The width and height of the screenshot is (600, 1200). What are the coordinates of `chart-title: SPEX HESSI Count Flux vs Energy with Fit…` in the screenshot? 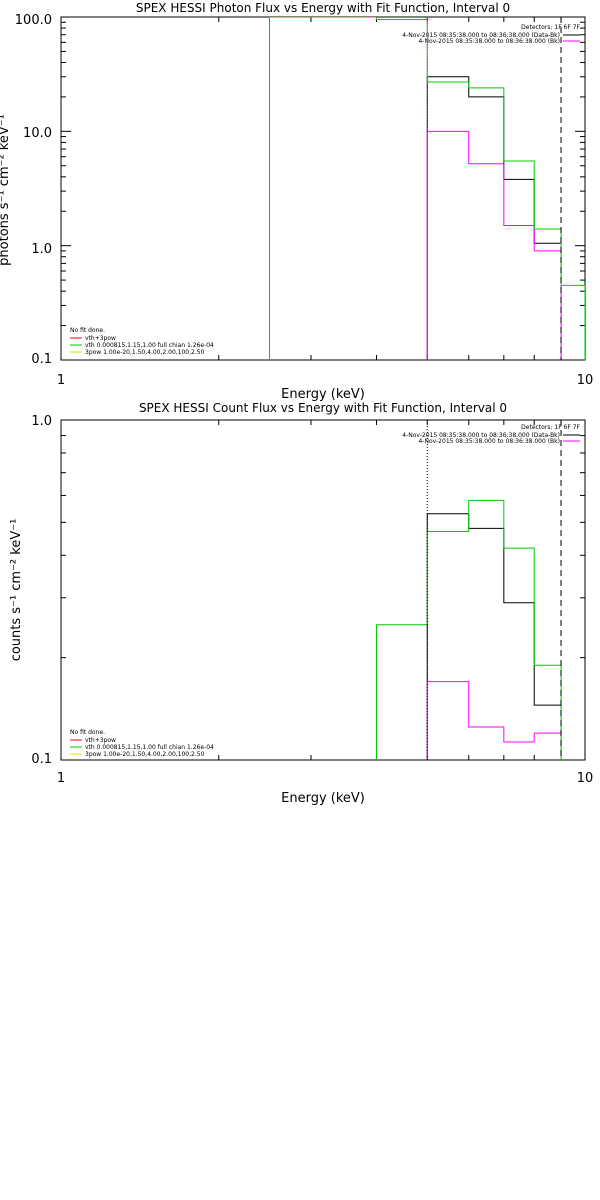 It's located at (323, 408).